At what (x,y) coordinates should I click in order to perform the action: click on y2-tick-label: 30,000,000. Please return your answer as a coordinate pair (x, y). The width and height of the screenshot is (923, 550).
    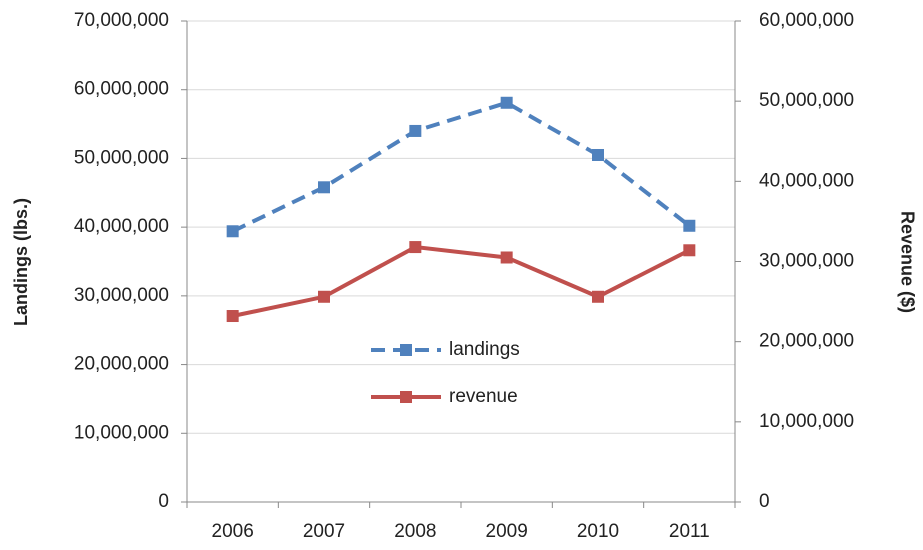
    Looking at the image, I should click on (806, 261).